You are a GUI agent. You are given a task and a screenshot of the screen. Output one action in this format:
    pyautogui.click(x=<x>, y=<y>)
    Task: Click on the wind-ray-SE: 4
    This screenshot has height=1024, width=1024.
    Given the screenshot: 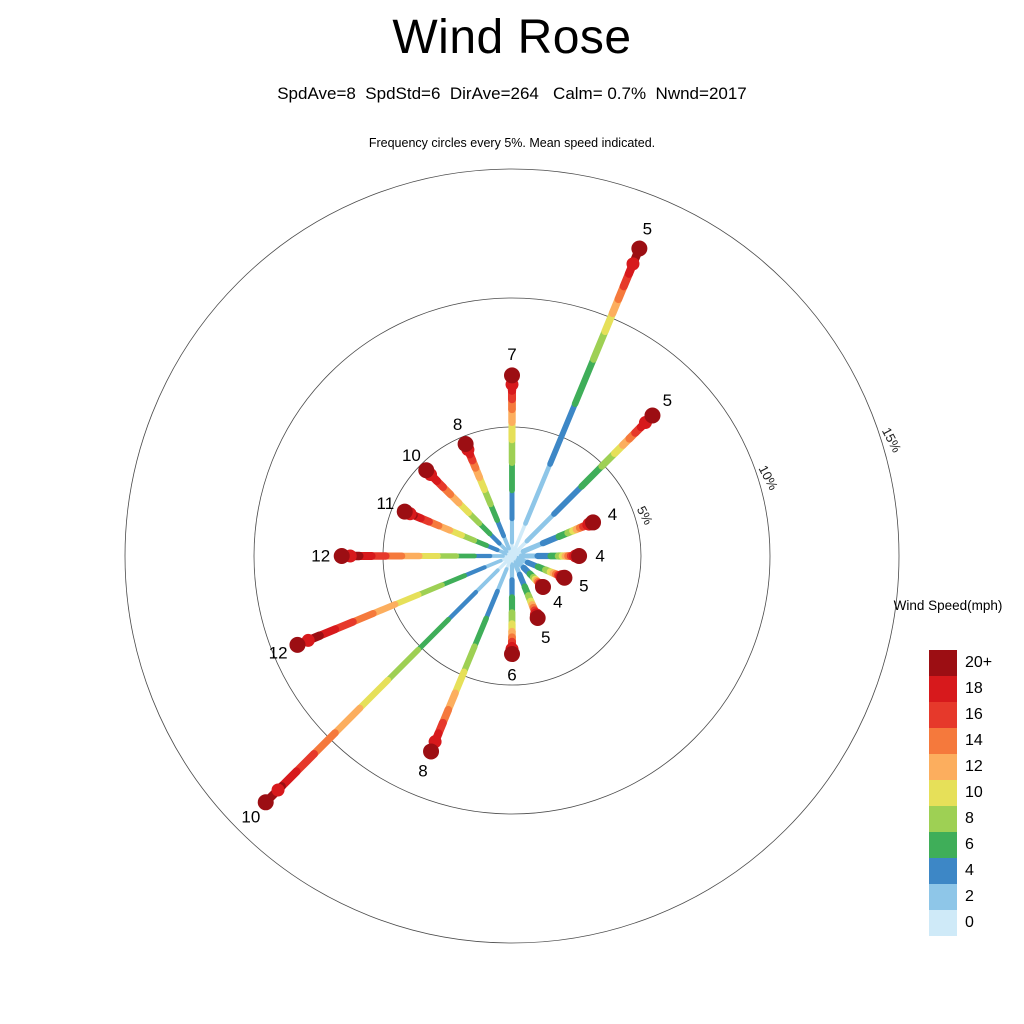 What is the action you would take?
    pyautogui.click(x=536, y=582)
    